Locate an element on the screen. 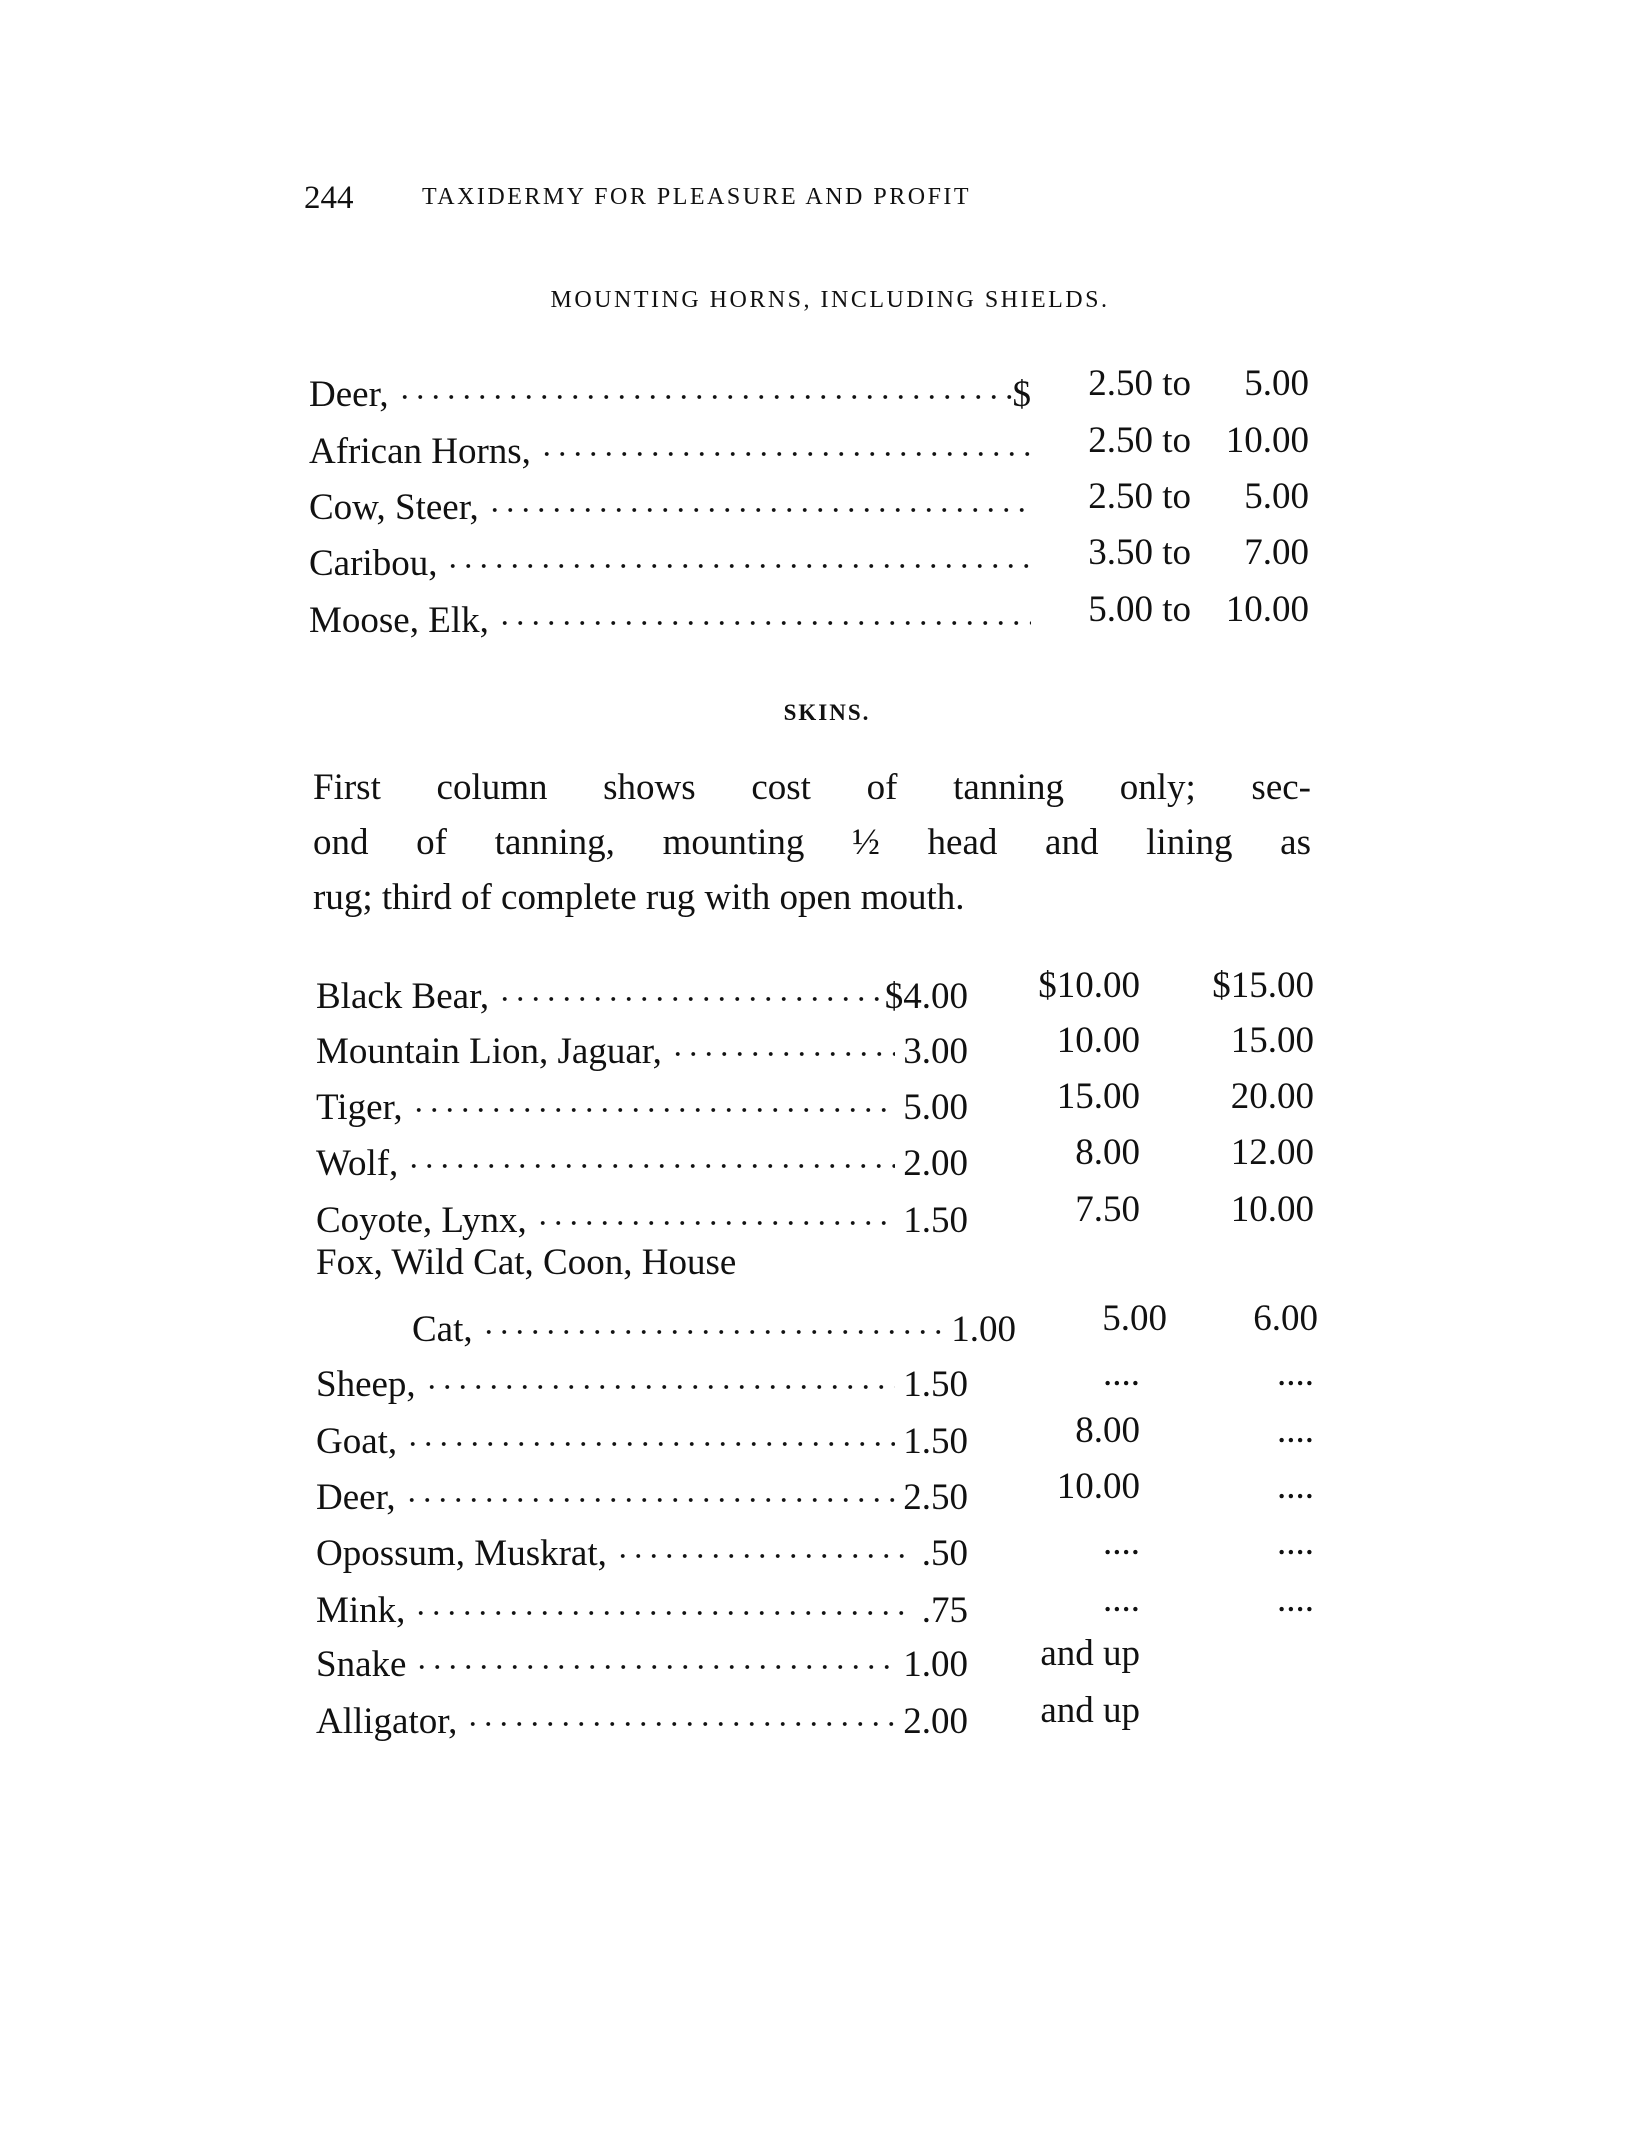 This screenshot has height=2146, width=1648. row-lead: Caribou, is located at coordinates (674, 557).